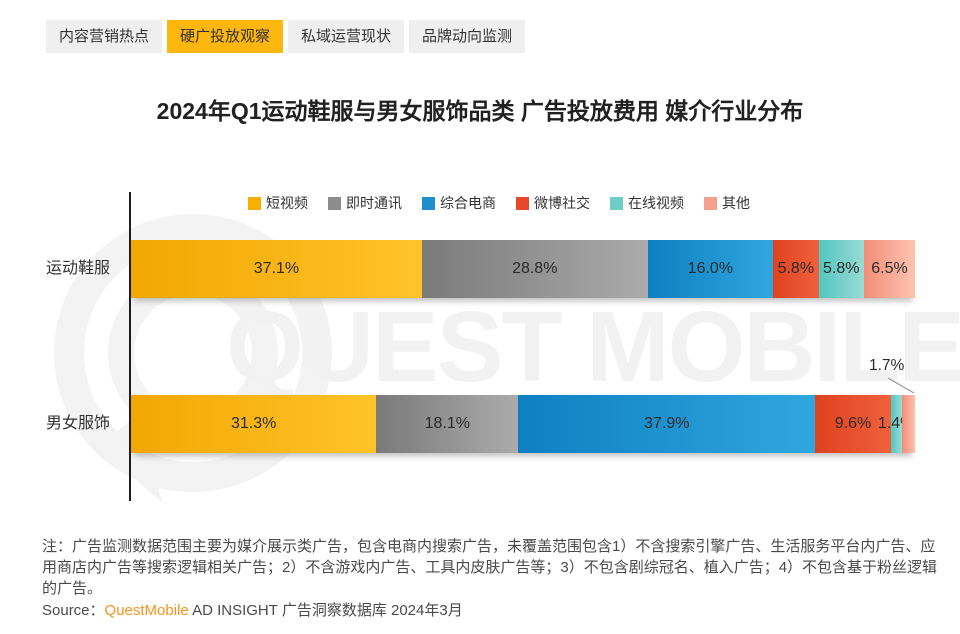 The height and width of the screenshot is (634, 960). What do you see at coordinates (562, 203) in the screenshot?
I see `legend-label: 微博社交` at bounding box center [562, 203].